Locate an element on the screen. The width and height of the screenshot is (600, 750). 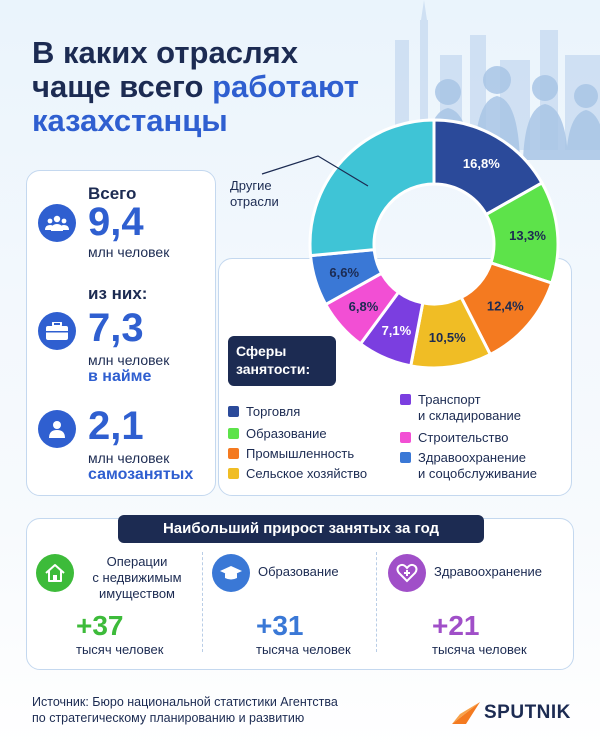
growth-title: Наибольший прирост занятых за год is located at coordinates (301, 529).